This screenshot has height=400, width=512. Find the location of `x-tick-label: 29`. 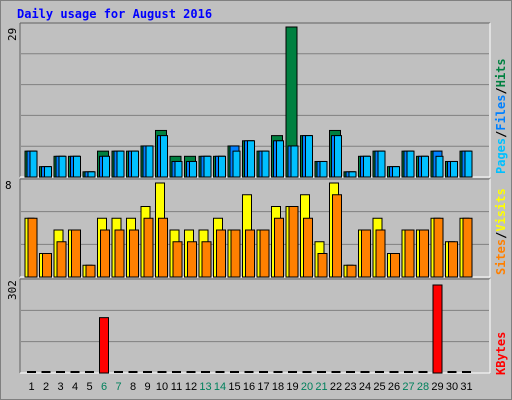

x-tick-label: 29 is located at coordinates (437, 387).